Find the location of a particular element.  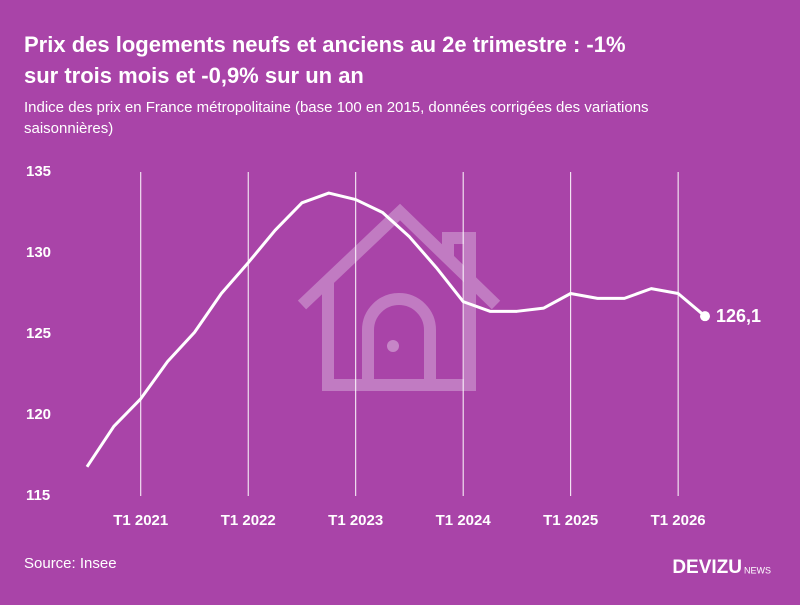

chart-title: sur trois mois et -0,9% sur un an is located at coordinates (194, 75).